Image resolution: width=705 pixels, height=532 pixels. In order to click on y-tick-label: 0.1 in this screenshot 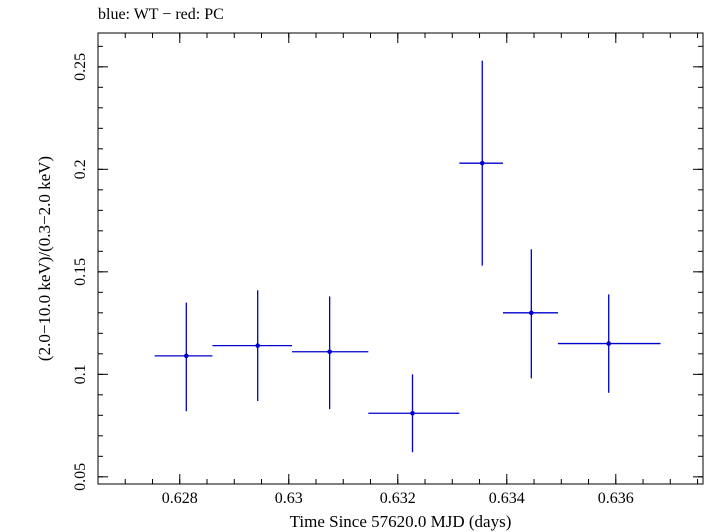, I will do `click(80, 374)`.